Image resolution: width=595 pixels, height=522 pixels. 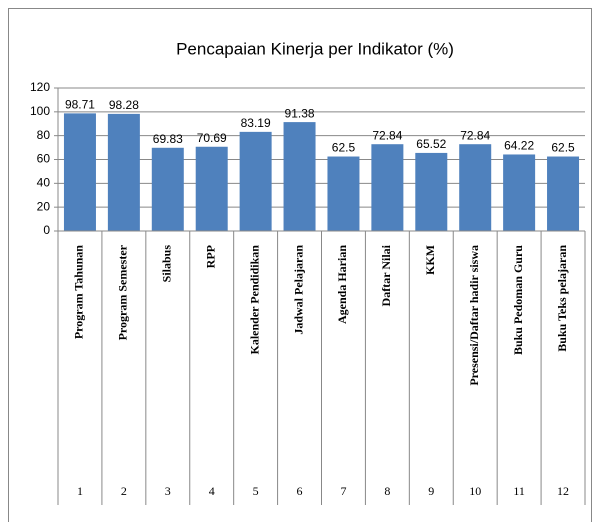 What do you see at coordinates (300, 113) in the screenshot?
I see `data-label: 91.38` at bounding box center [300, 113].